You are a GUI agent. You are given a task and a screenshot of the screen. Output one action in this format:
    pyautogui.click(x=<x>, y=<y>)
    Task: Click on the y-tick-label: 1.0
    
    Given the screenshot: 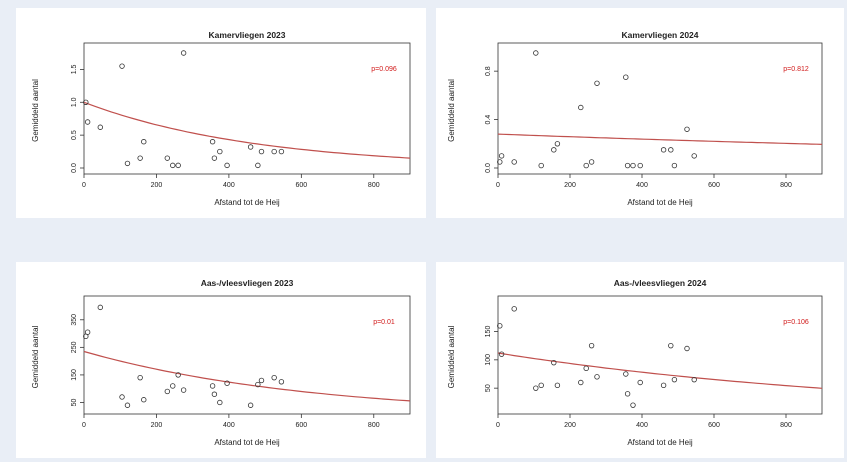 What is the action you would take?
    pyautogui.click(x=74, y=102)
    